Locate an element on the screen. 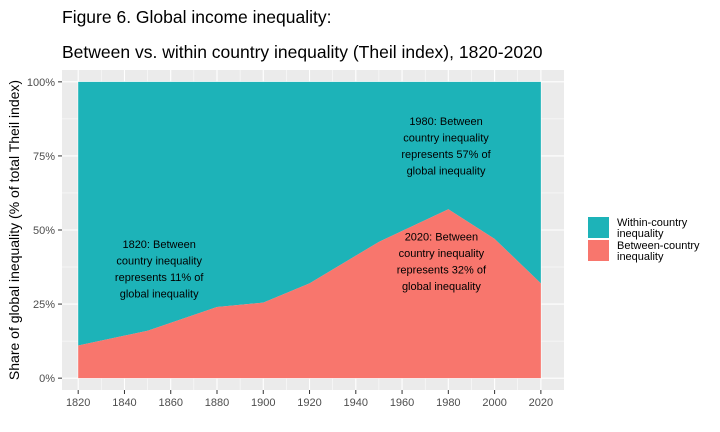 The image size is (720, 432). x-tick-label: 1880 is located at coordinates (217, 403).